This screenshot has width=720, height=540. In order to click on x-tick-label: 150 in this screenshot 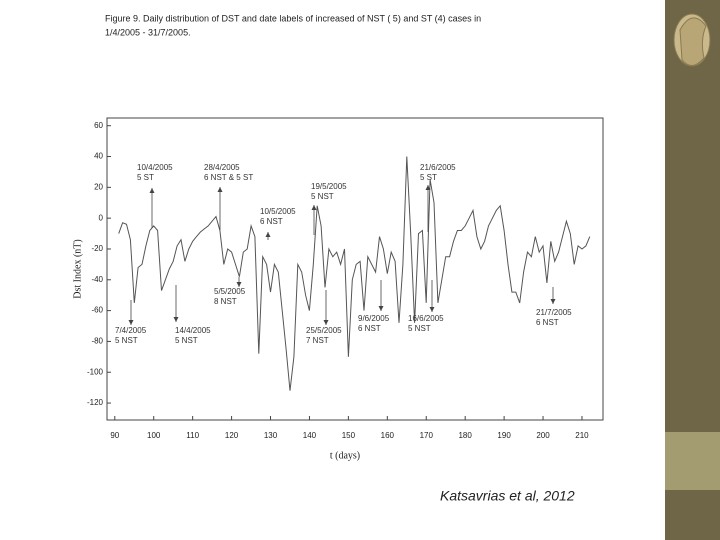, I will do `click(349, 435)`.